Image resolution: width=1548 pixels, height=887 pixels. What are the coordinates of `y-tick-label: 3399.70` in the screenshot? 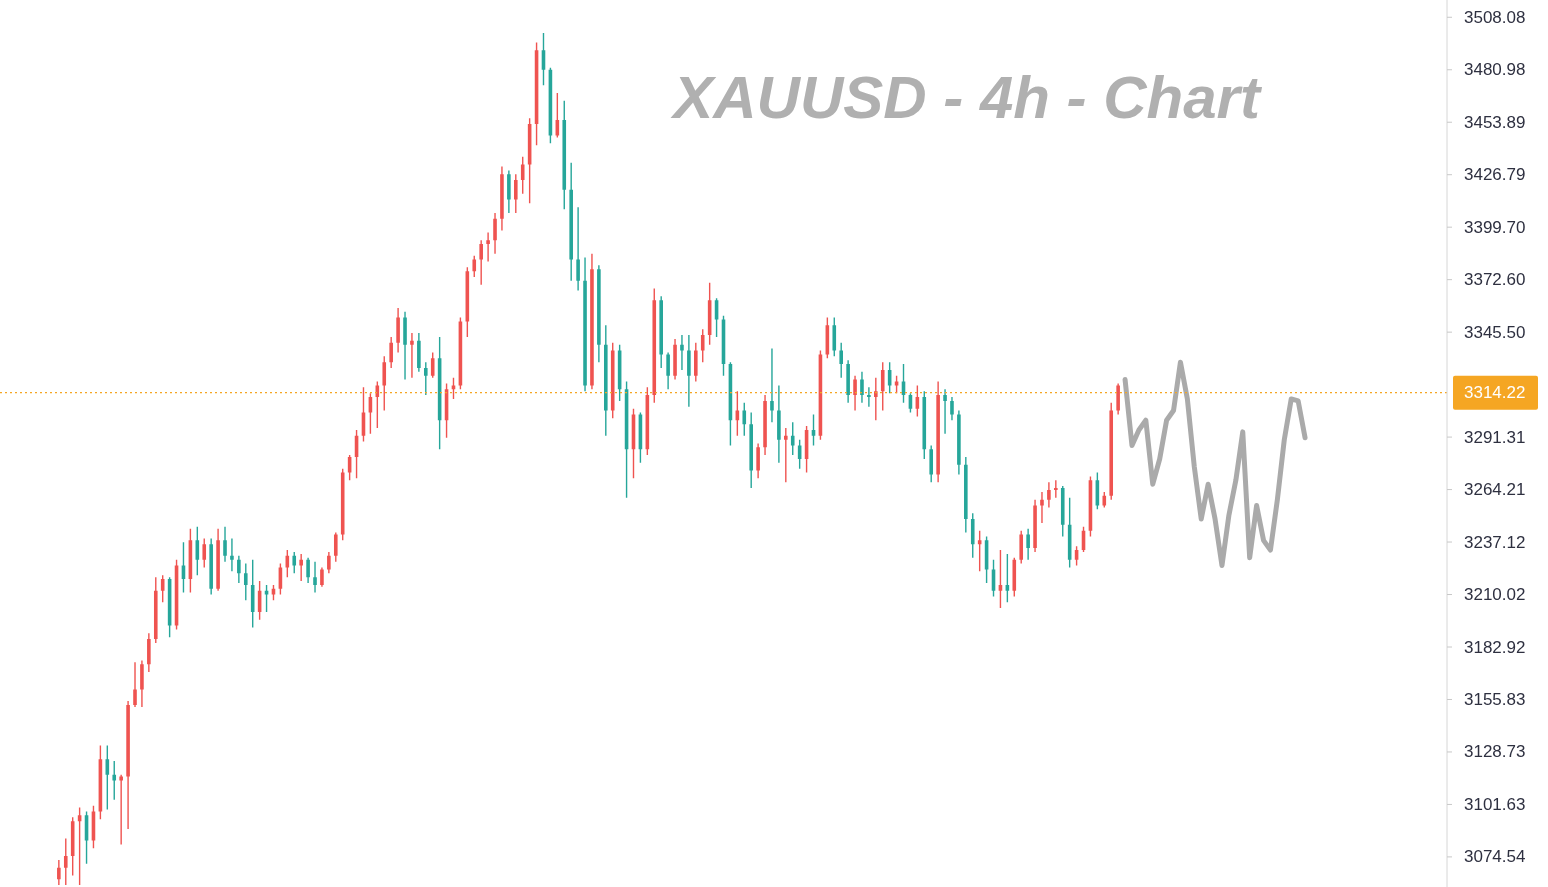 It's located at (1495, 227).